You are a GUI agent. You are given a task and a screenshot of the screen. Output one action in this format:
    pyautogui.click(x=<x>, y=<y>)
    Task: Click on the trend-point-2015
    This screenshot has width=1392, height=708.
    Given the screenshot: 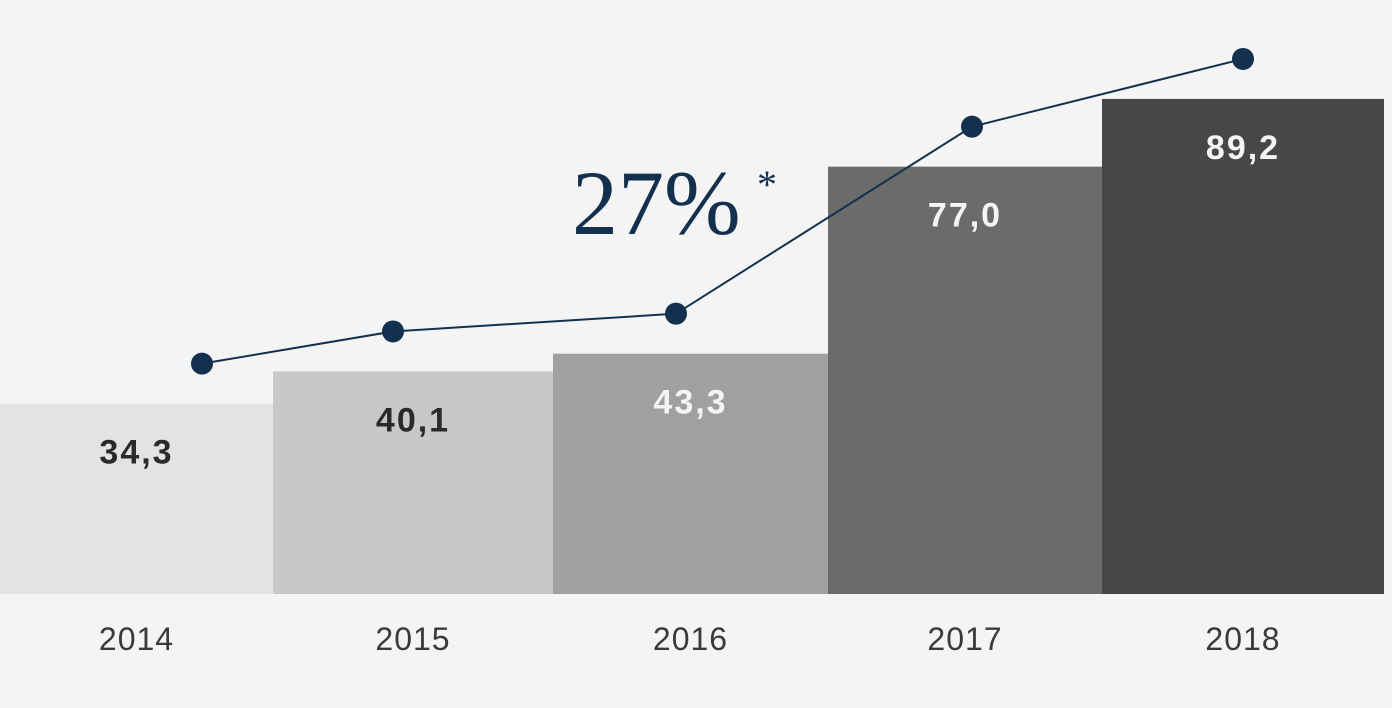 What is the action you would take?
    pyautogui.click(x=393, y=331)
    